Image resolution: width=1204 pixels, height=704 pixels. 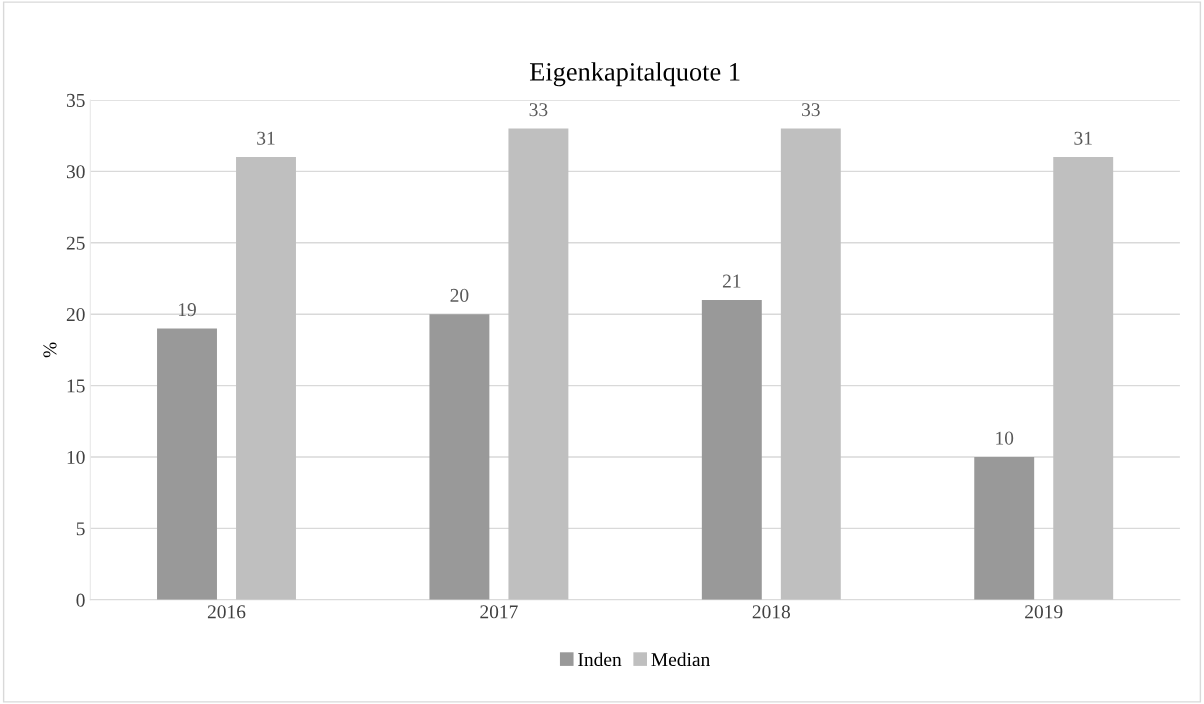 I want to click on x-tick-label: 2017, so click(x=499, y=612).